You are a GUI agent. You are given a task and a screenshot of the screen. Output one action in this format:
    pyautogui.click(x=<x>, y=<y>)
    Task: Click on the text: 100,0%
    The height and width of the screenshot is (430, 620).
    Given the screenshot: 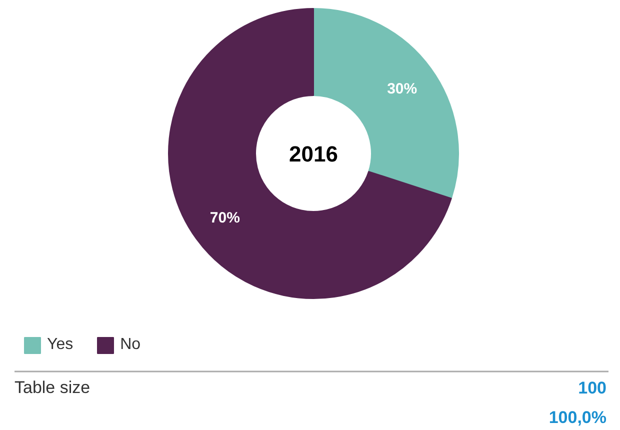 What is the action you would take?
    pyautogui.click(x=577, y=417)
    